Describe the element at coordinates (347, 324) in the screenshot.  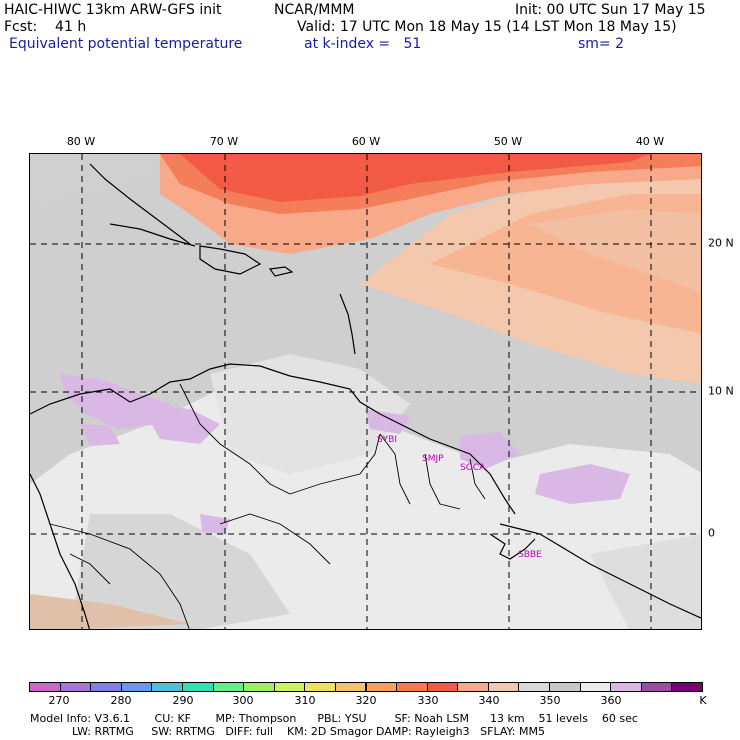
I see `coast-lesser-antilles` at that location.